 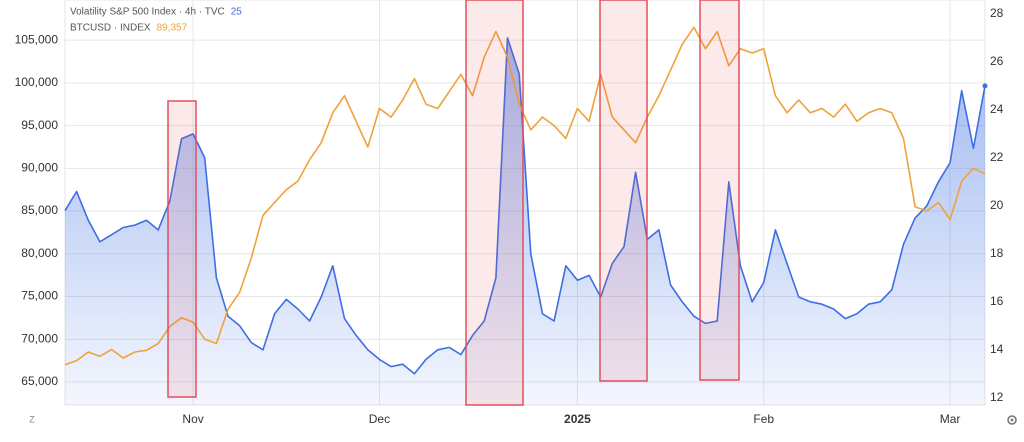 What do you see at coordinates (997, 13) in the screenshot?
I see `y2-tick-label: 28` at bounding box center [997, 13].